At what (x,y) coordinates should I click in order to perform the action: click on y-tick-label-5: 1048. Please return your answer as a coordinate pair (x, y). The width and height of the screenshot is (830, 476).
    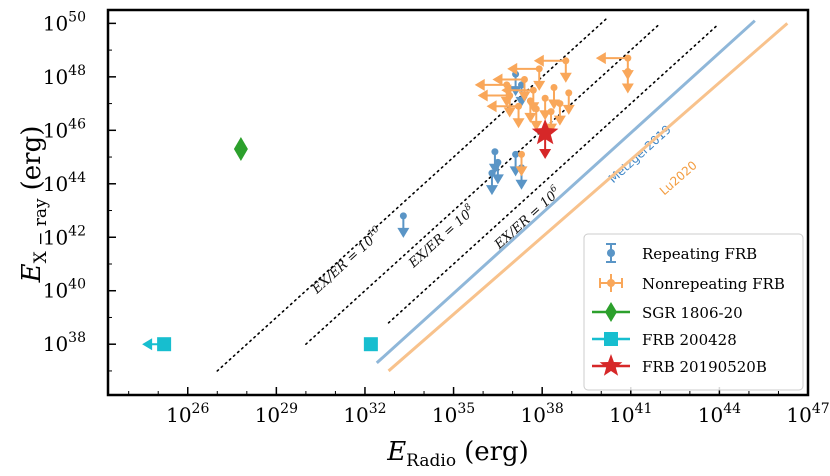
    Looking at the image, I should click on (64, 76).